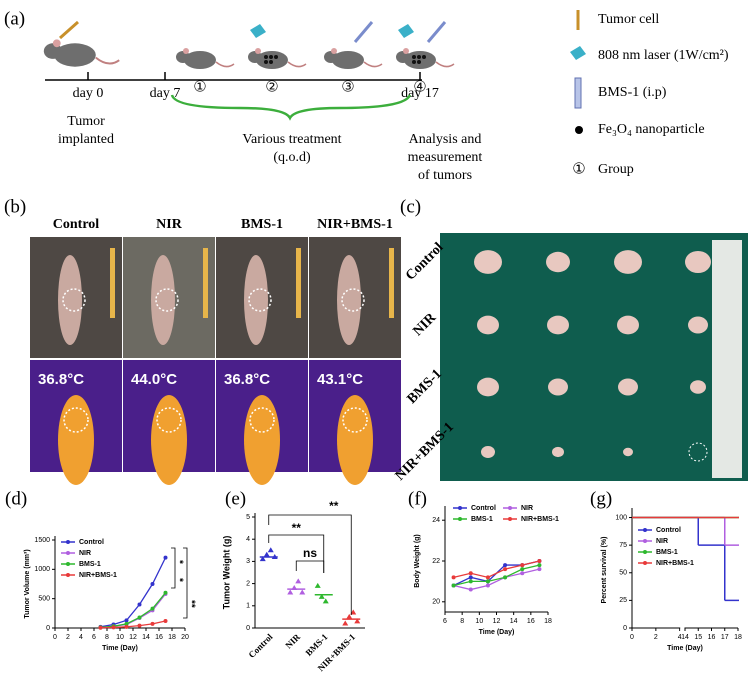 This screenshot has width=750, height=680. I want to click on temperature: 36.8°C, so click(247, 379).